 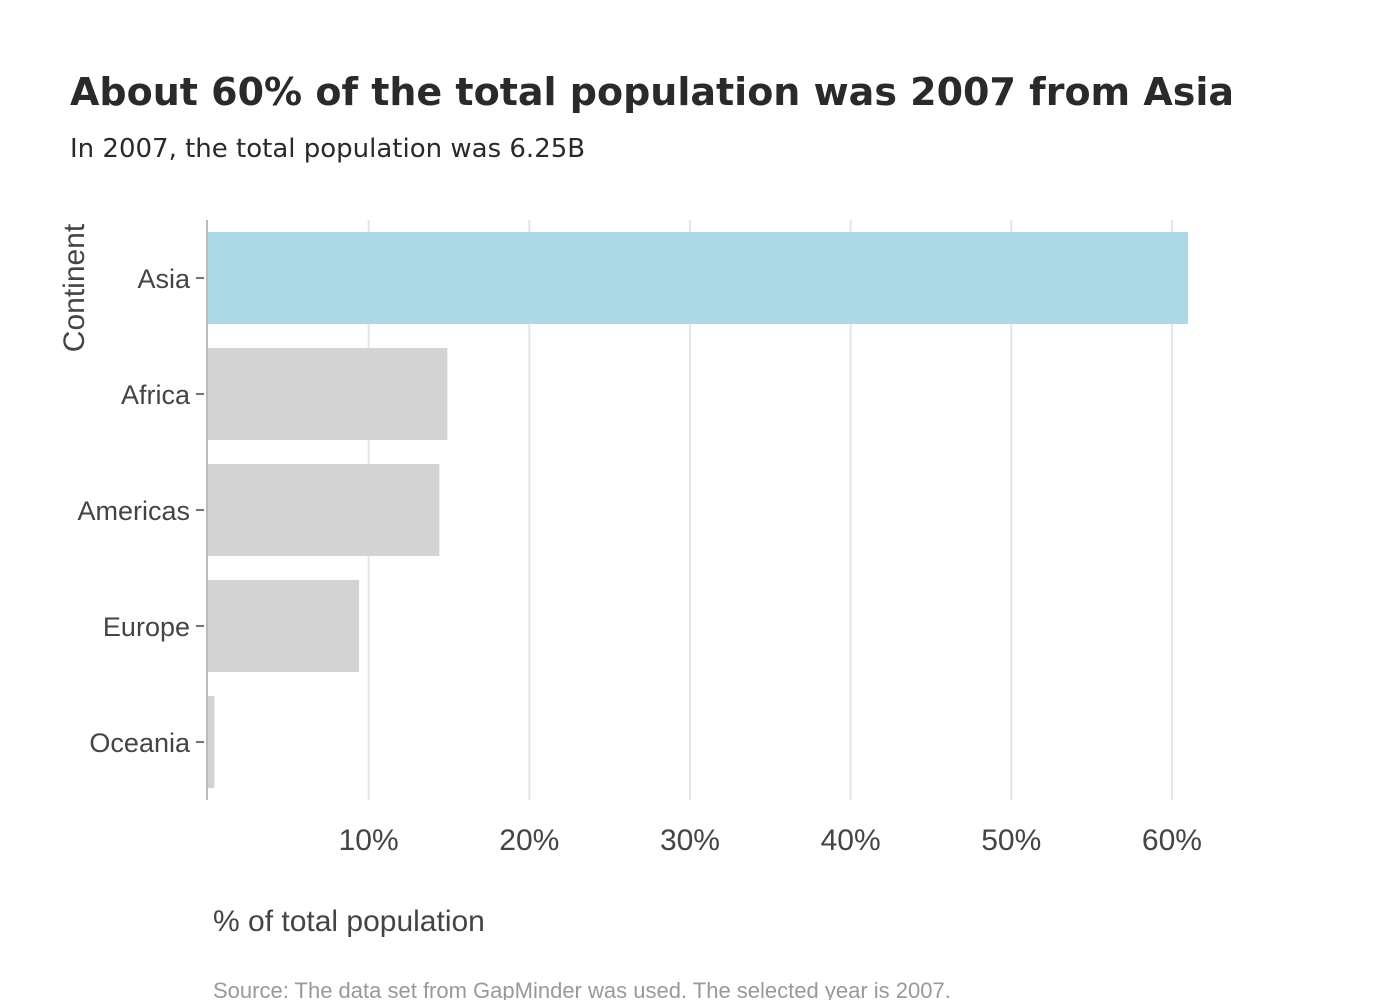 What do you see at coordinates (140, 743) in the screenshot?
I see `y-tick-label-oceania: Oceania` at bounding box center [140, 743].